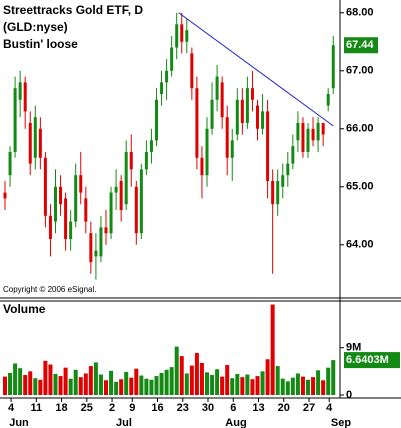  What do you see at coordinates (233, 408) in the screenshot?
I see `x-tick-label: 6` at bounding box center [233, 408].